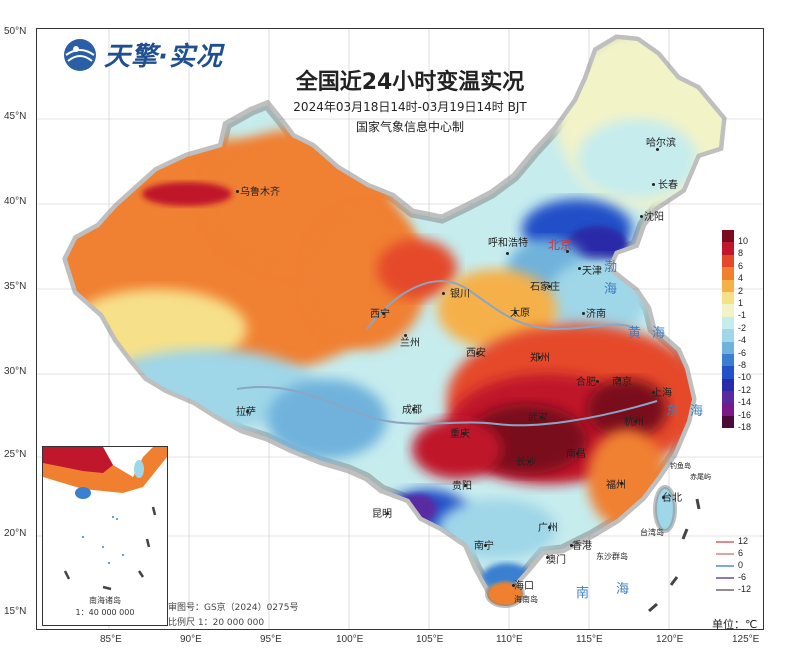 The image size is (800, 651). Describe the element at coordinates (741, 265) in the screenshot. I see `legend-label: 6` at that location.